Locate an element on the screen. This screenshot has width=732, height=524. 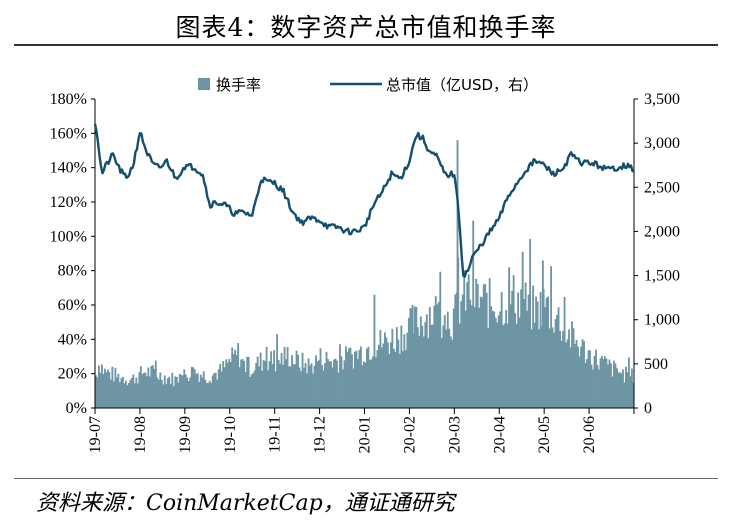
x-tick-label: 20-03 is located at coordinates (454, 434).